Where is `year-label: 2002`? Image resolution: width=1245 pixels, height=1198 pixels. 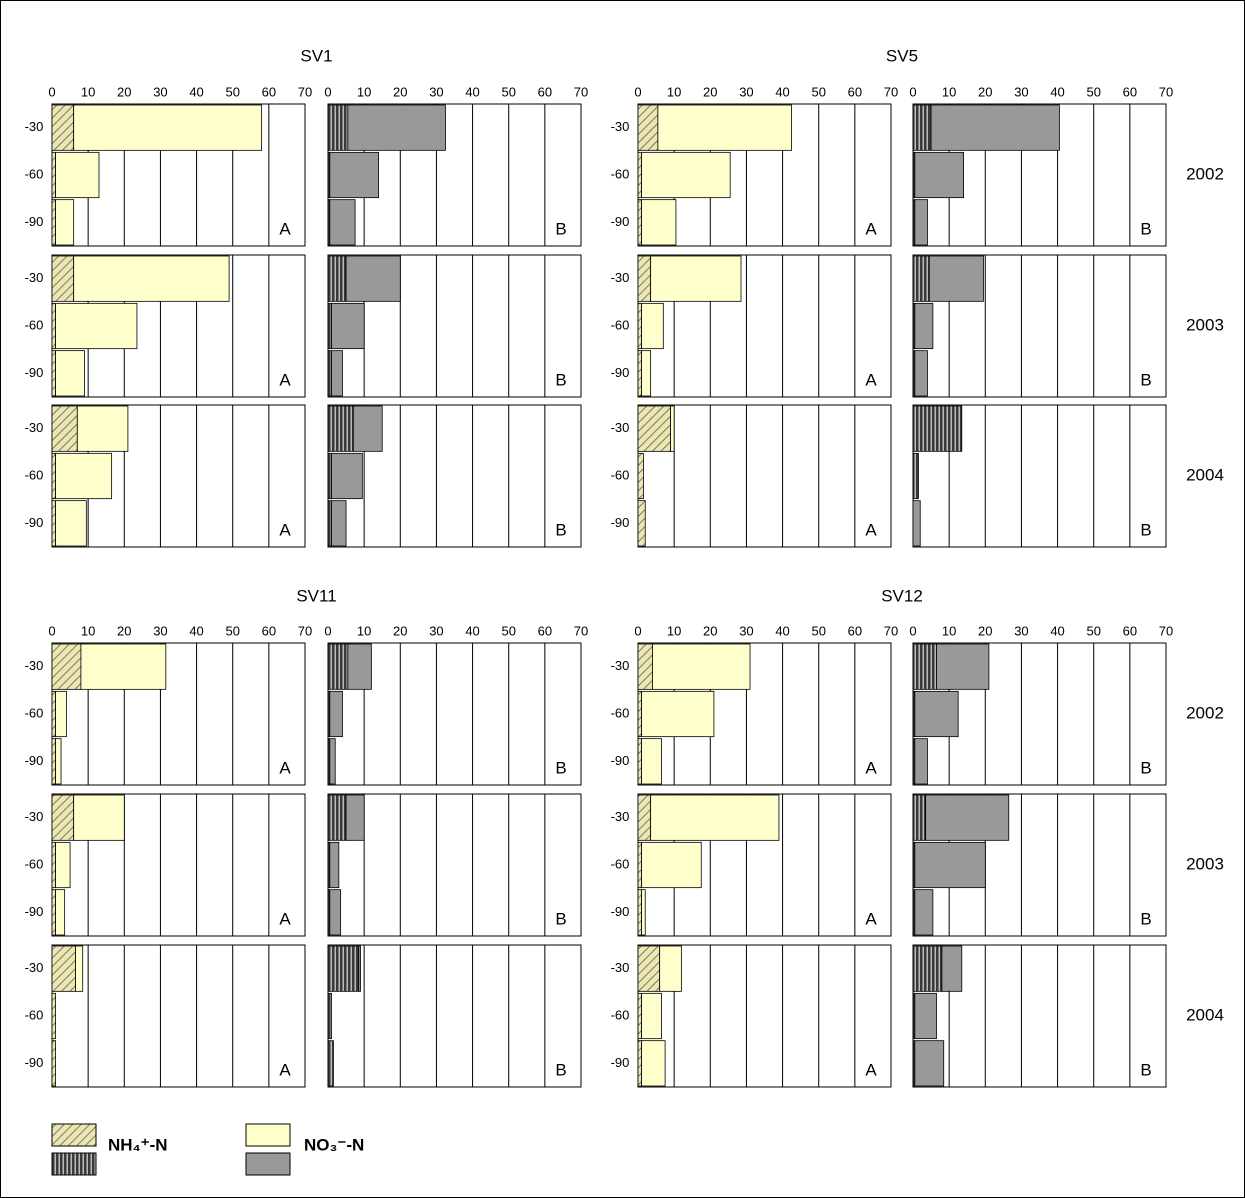 year-label: 2002 is located at coordinates (1205, 173).